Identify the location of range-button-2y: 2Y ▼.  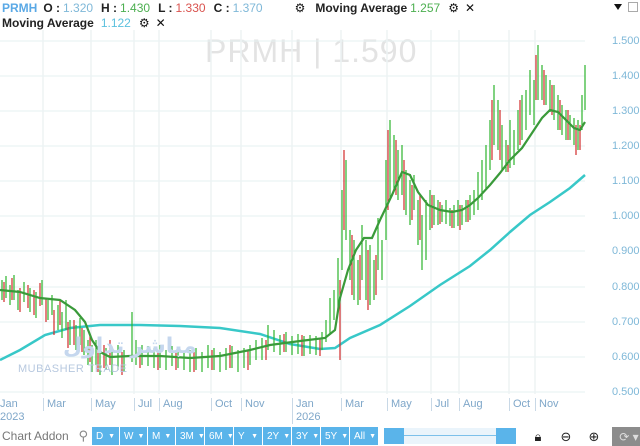
(277, 436).